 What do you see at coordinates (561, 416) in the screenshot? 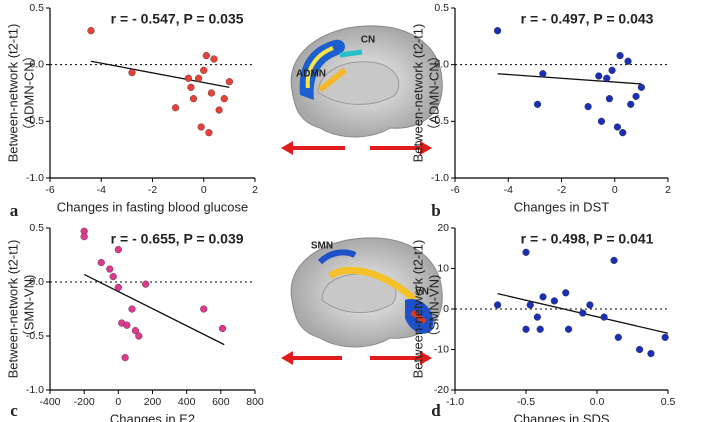
I see `x-axis-label: Changes in SDS` at bounding box center [561, 416].